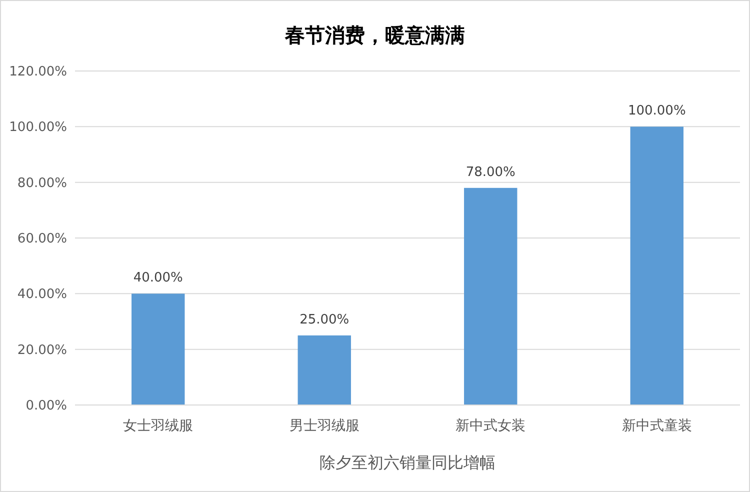  I want to click on data-label: 40.00%, so click(158, 278).